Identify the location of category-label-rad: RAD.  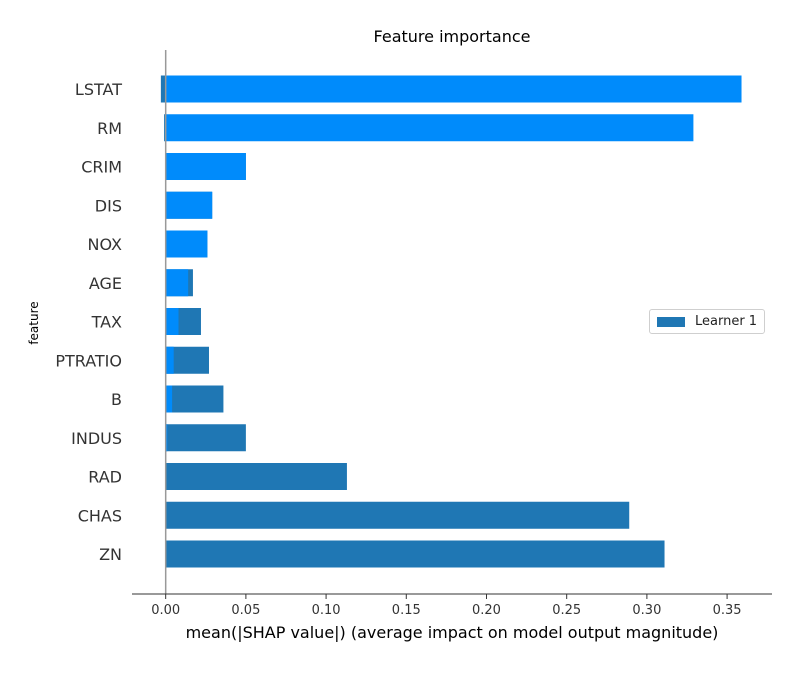
(105, 477).